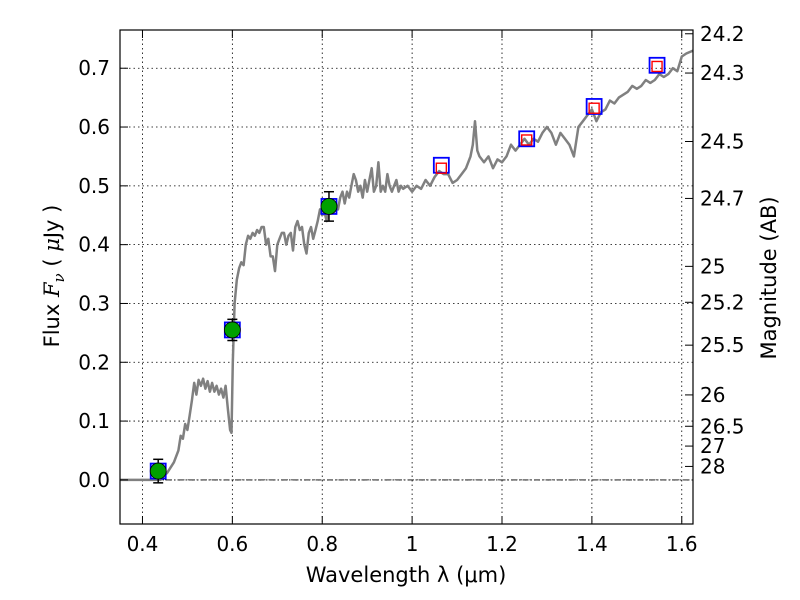 The height and width of the screenshot is (600, 800). I want to click on y2-axis-label: Magnitude (AB), so click(769, 277).